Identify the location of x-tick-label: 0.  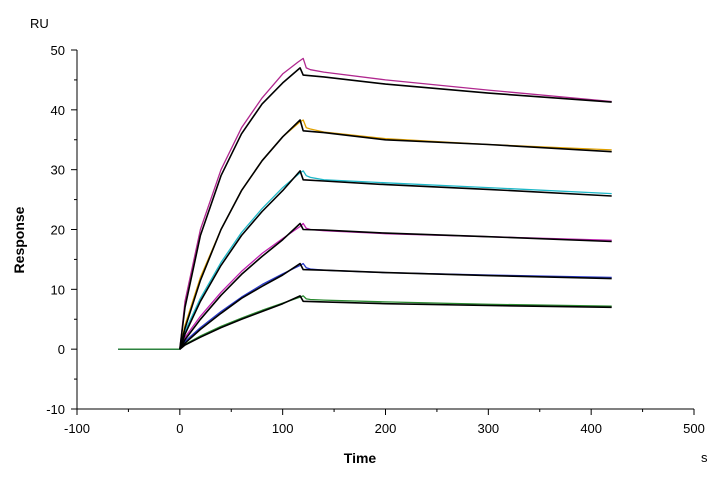
(179, 428).